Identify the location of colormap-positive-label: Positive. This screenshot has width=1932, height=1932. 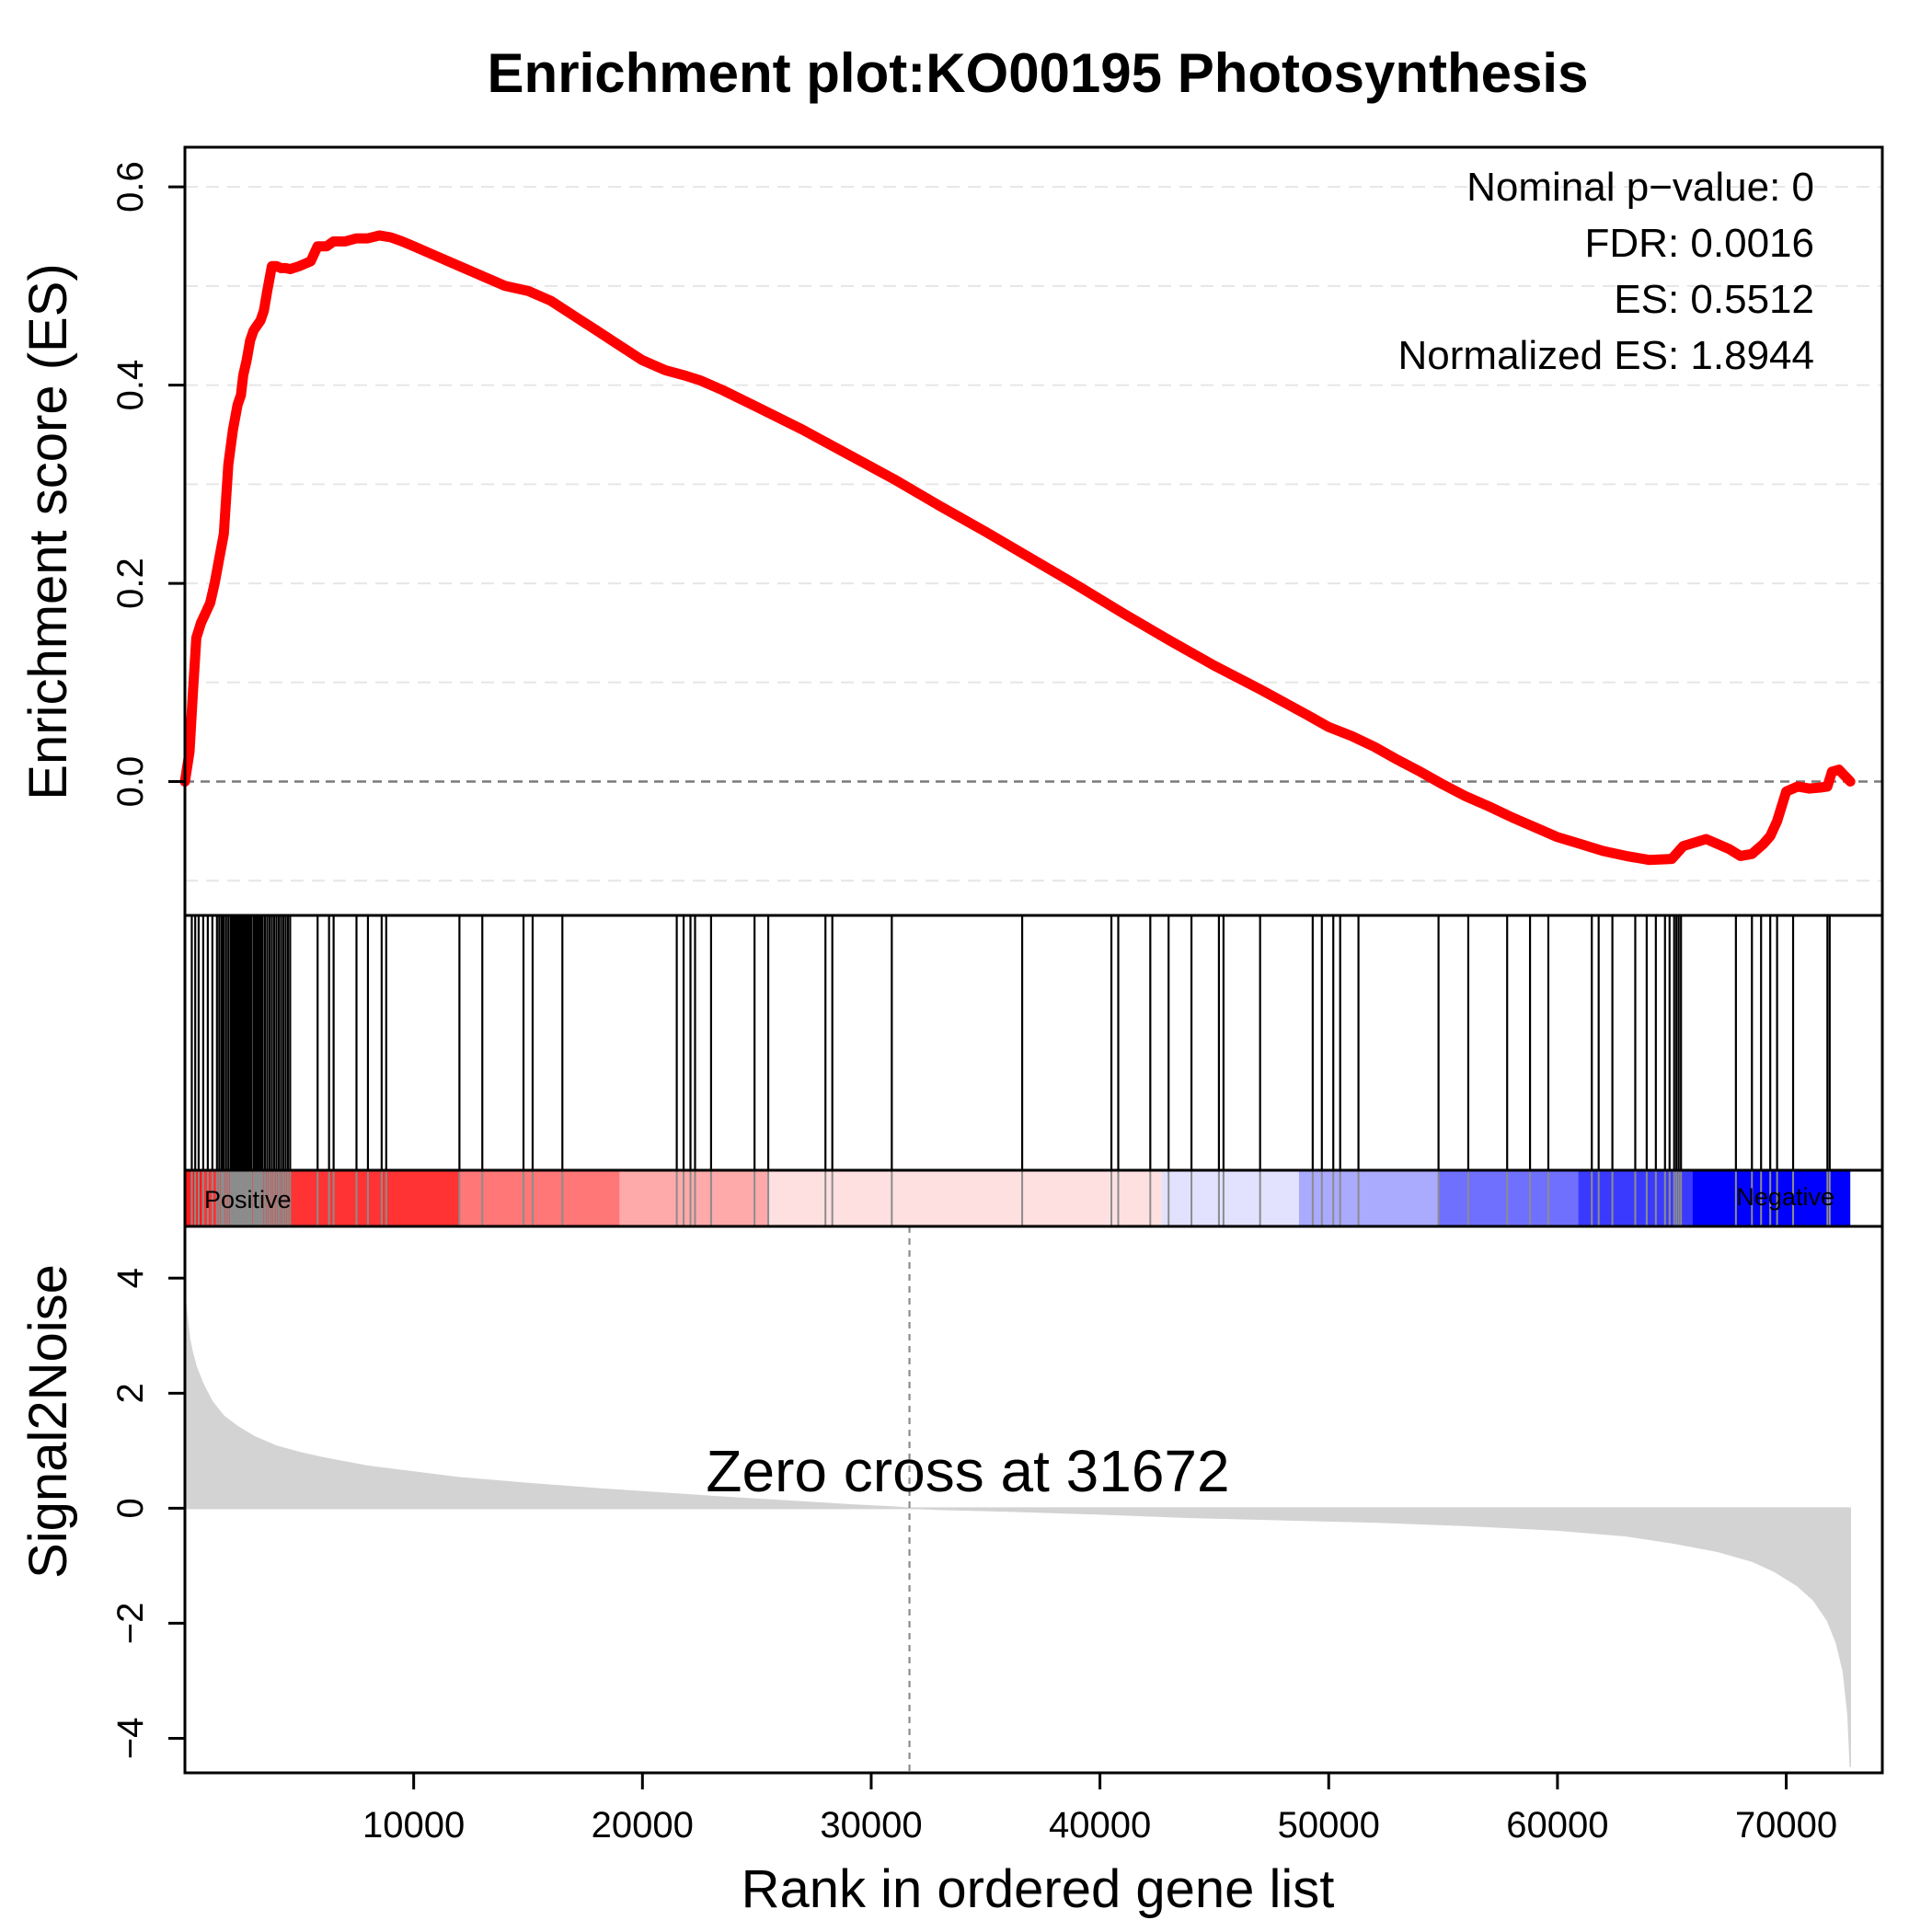
(248, 1199).